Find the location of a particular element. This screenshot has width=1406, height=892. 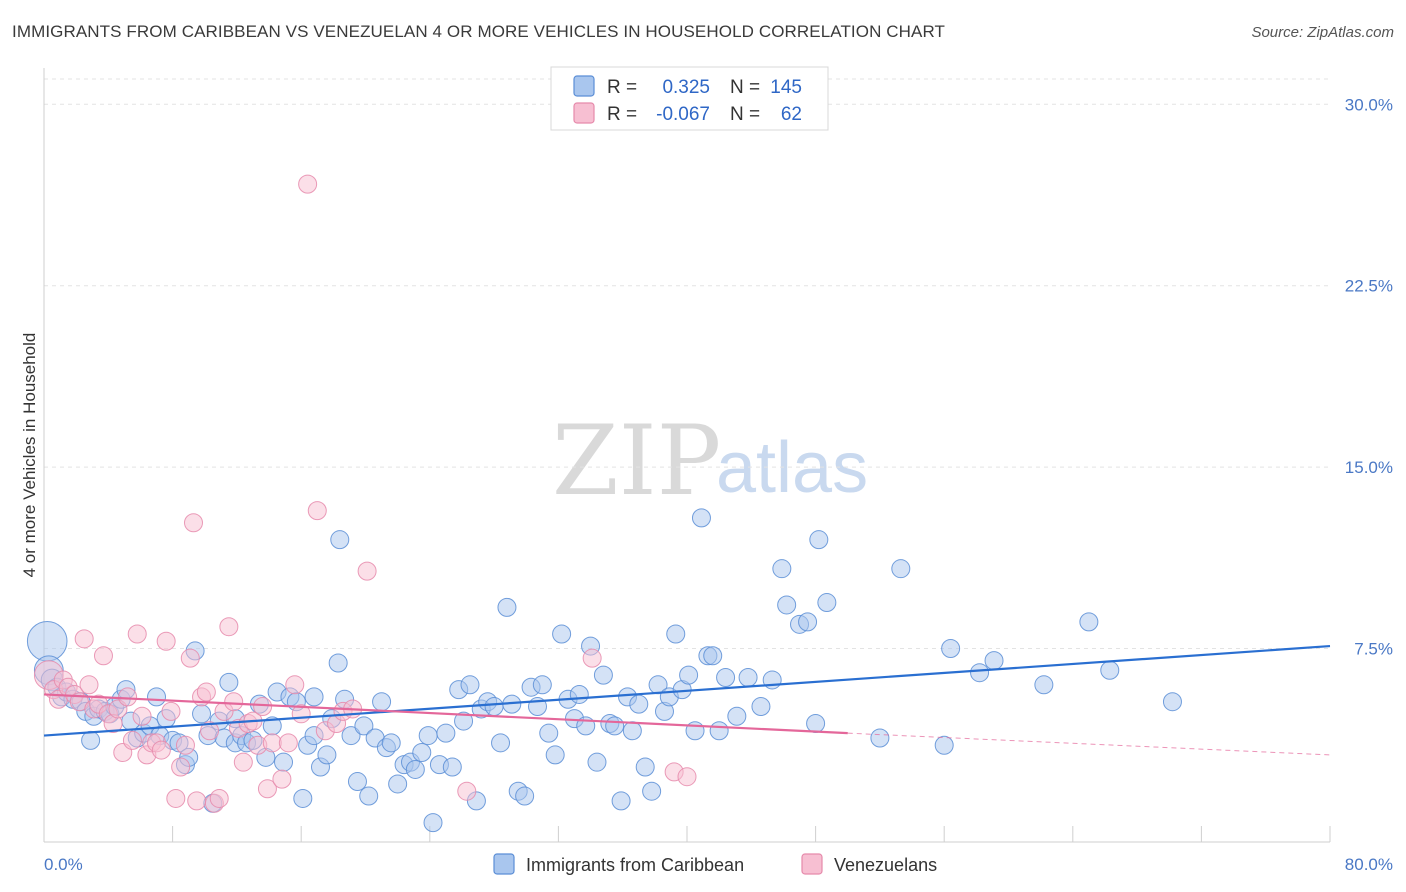

legend-r-label-1: R = is located at coordinates (622, 87).